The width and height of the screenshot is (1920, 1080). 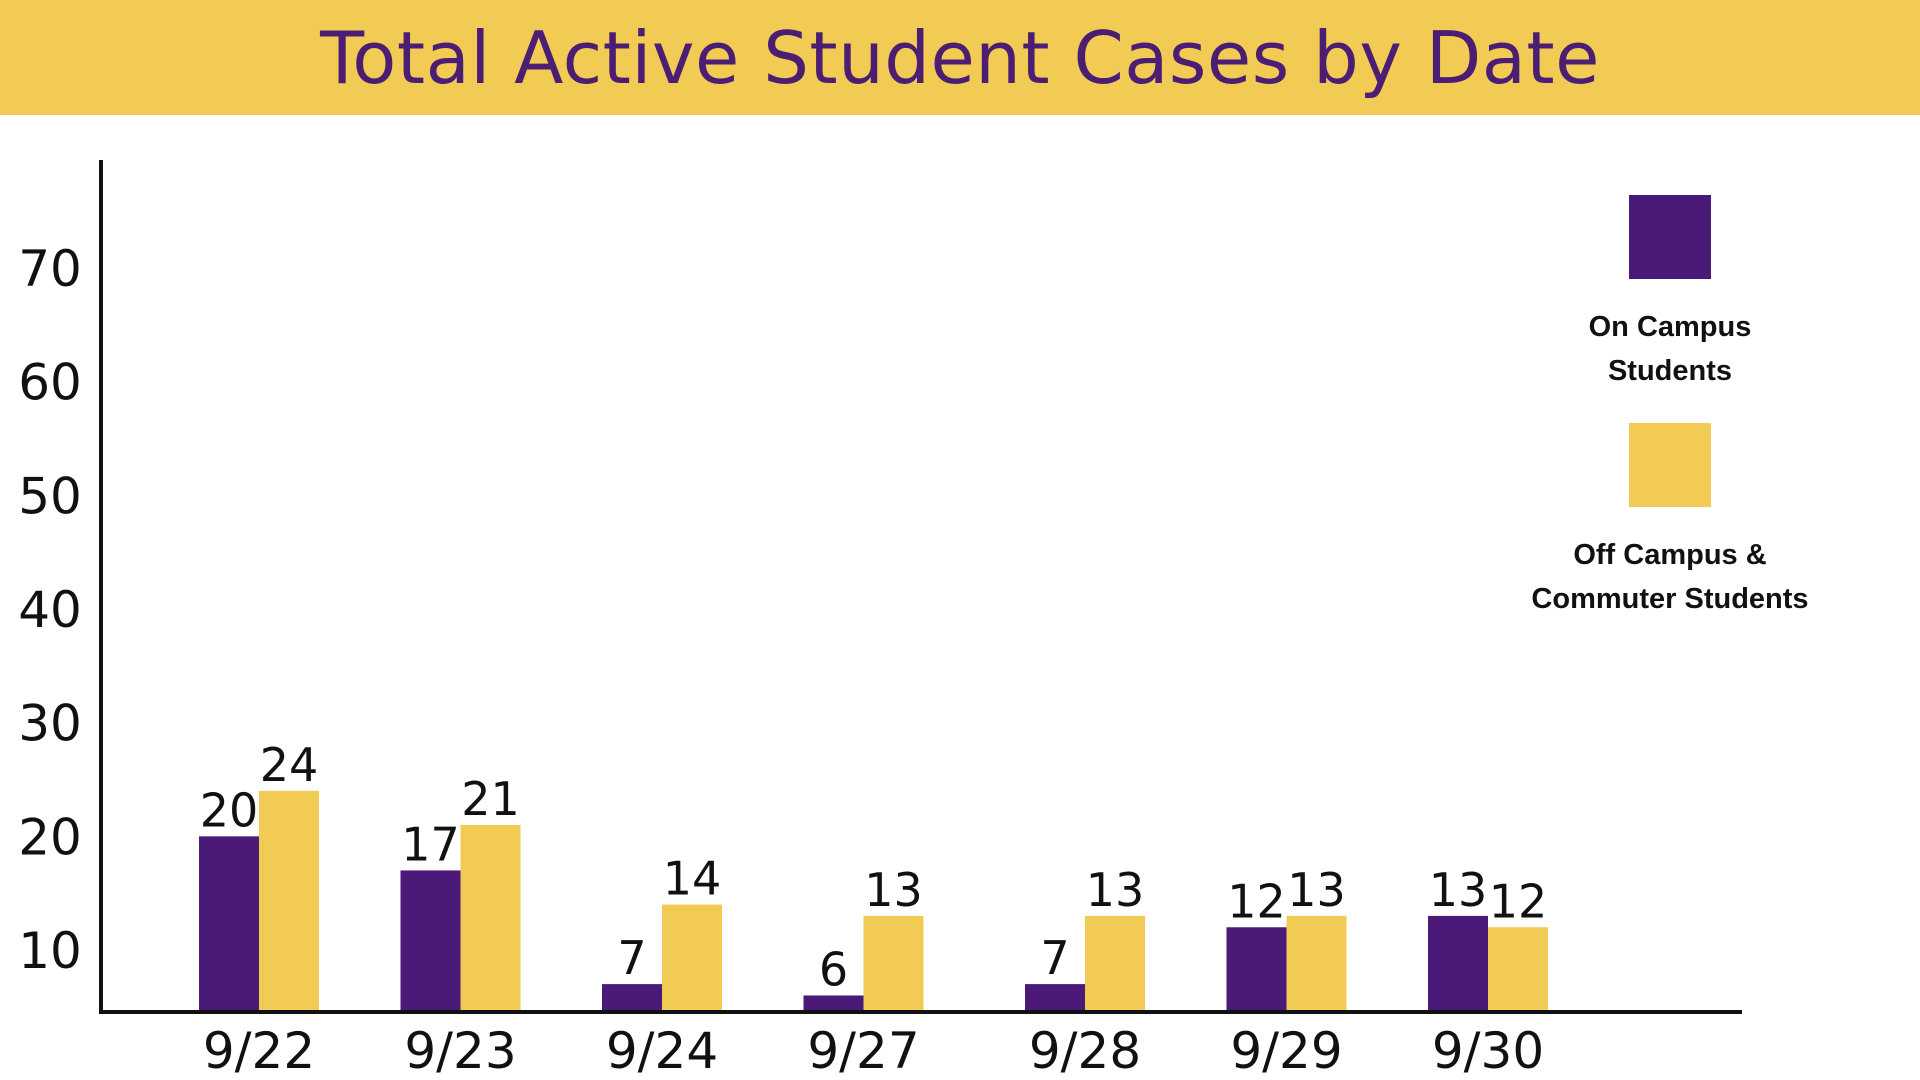 I want to click on x-tick-label: 9/28, so click(x=1085, y=1051).